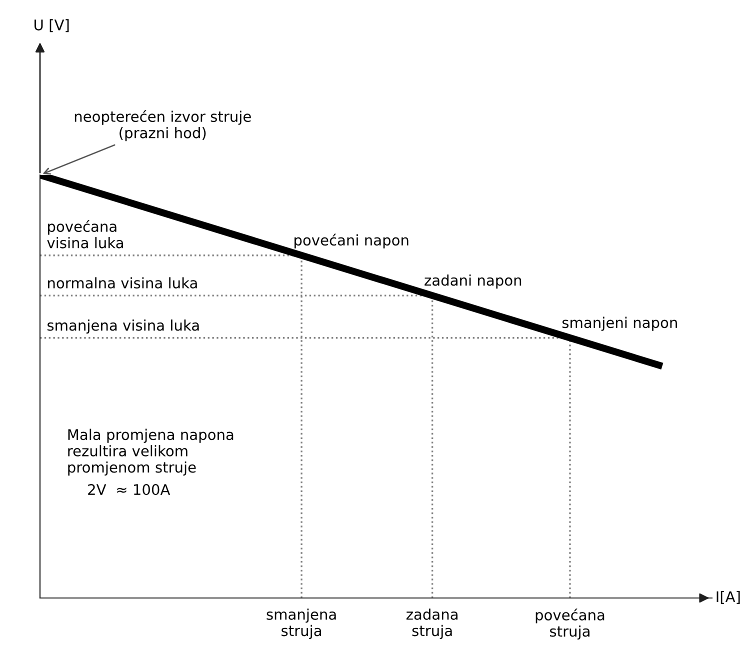  Describe the element at coordinates (129, 490) in the screenshot. I see `annotation: 2V ≈ 100A` at that location.